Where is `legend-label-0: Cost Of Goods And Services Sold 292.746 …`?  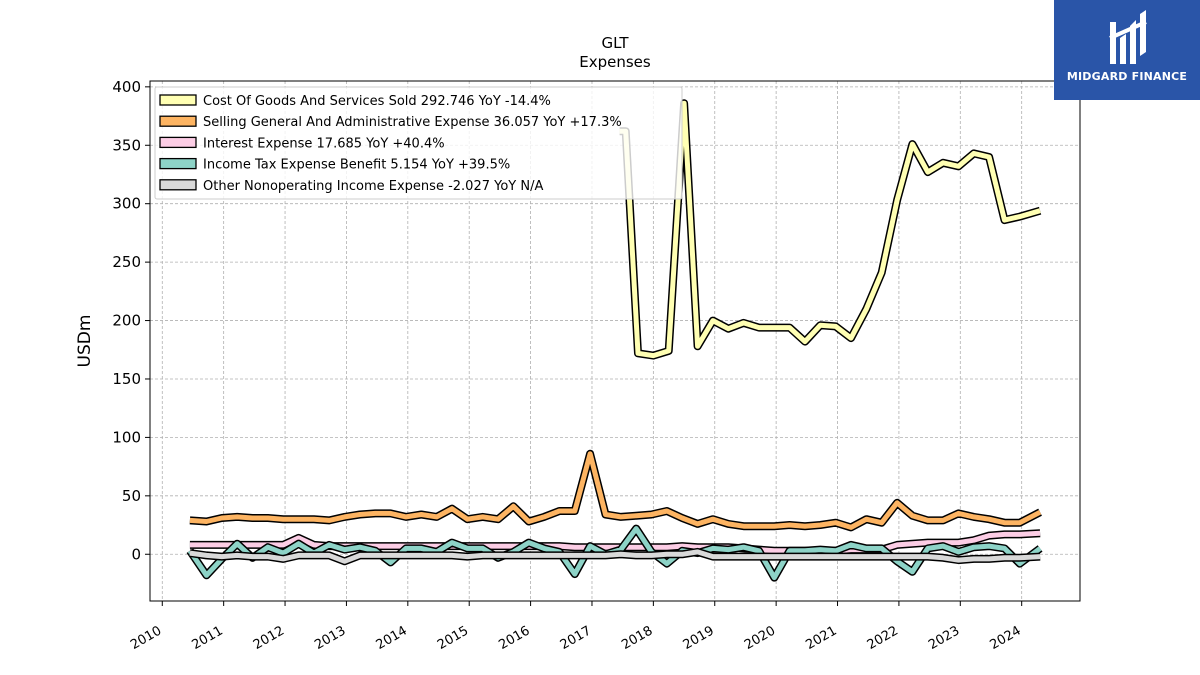
legend-label-0: Cost Of Goods And Services Sold 292.746 … is located at coordinates (377, 101).